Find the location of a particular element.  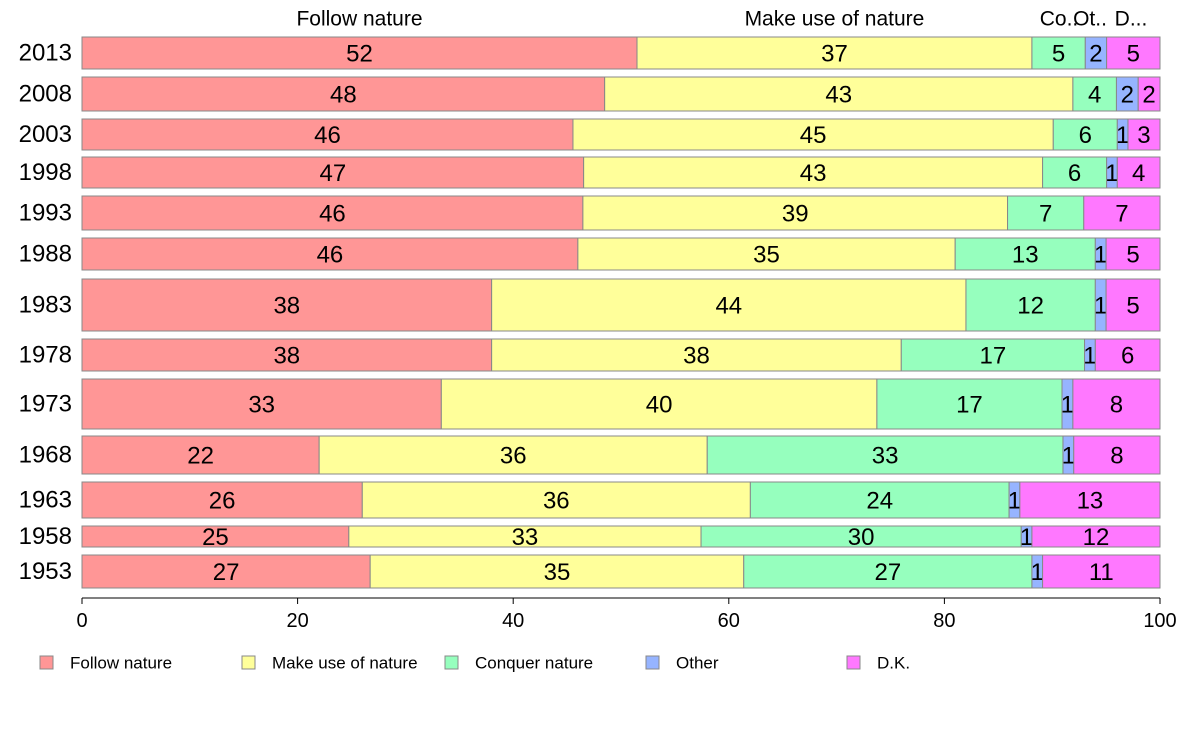

bar-value-label: 27 is located at coordinates (887, 572).